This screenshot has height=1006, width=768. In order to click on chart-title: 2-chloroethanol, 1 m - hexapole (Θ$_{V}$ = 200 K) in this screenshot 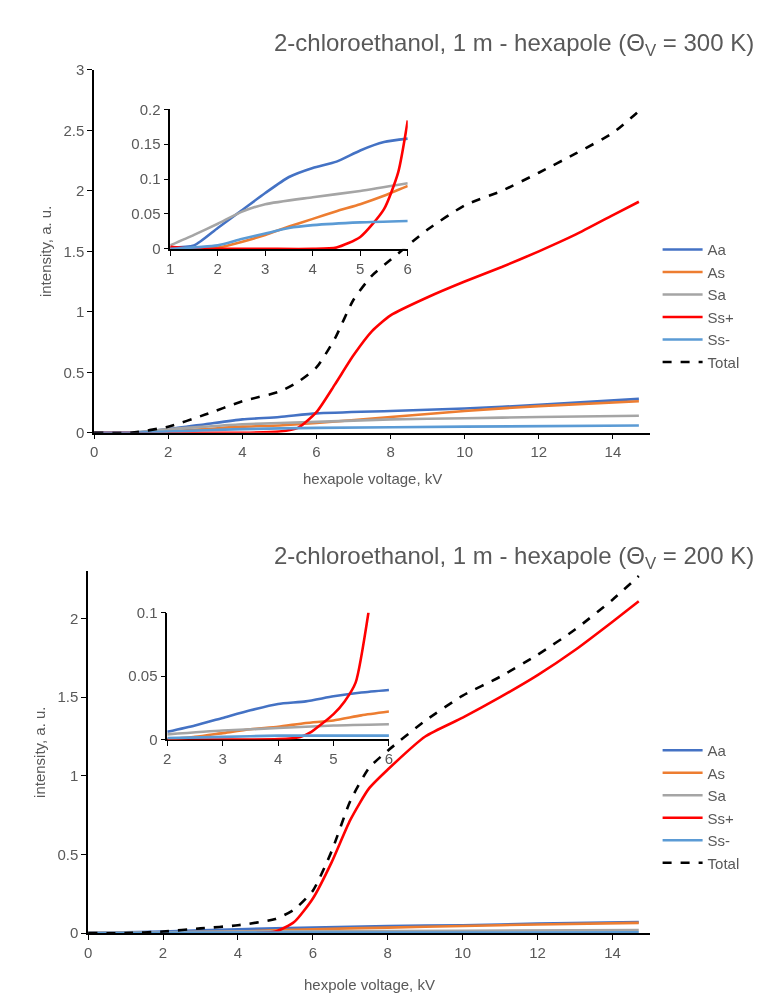, I will do `click(514, 558)`.